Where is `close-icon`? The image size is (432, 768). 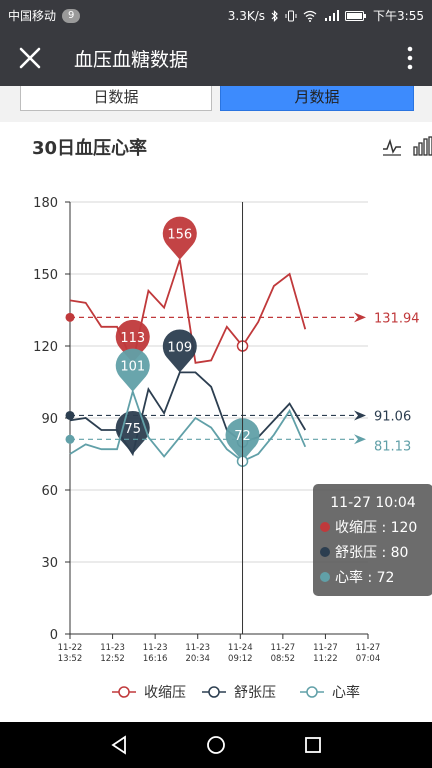
close-icon is located at coordinates (30, 58).